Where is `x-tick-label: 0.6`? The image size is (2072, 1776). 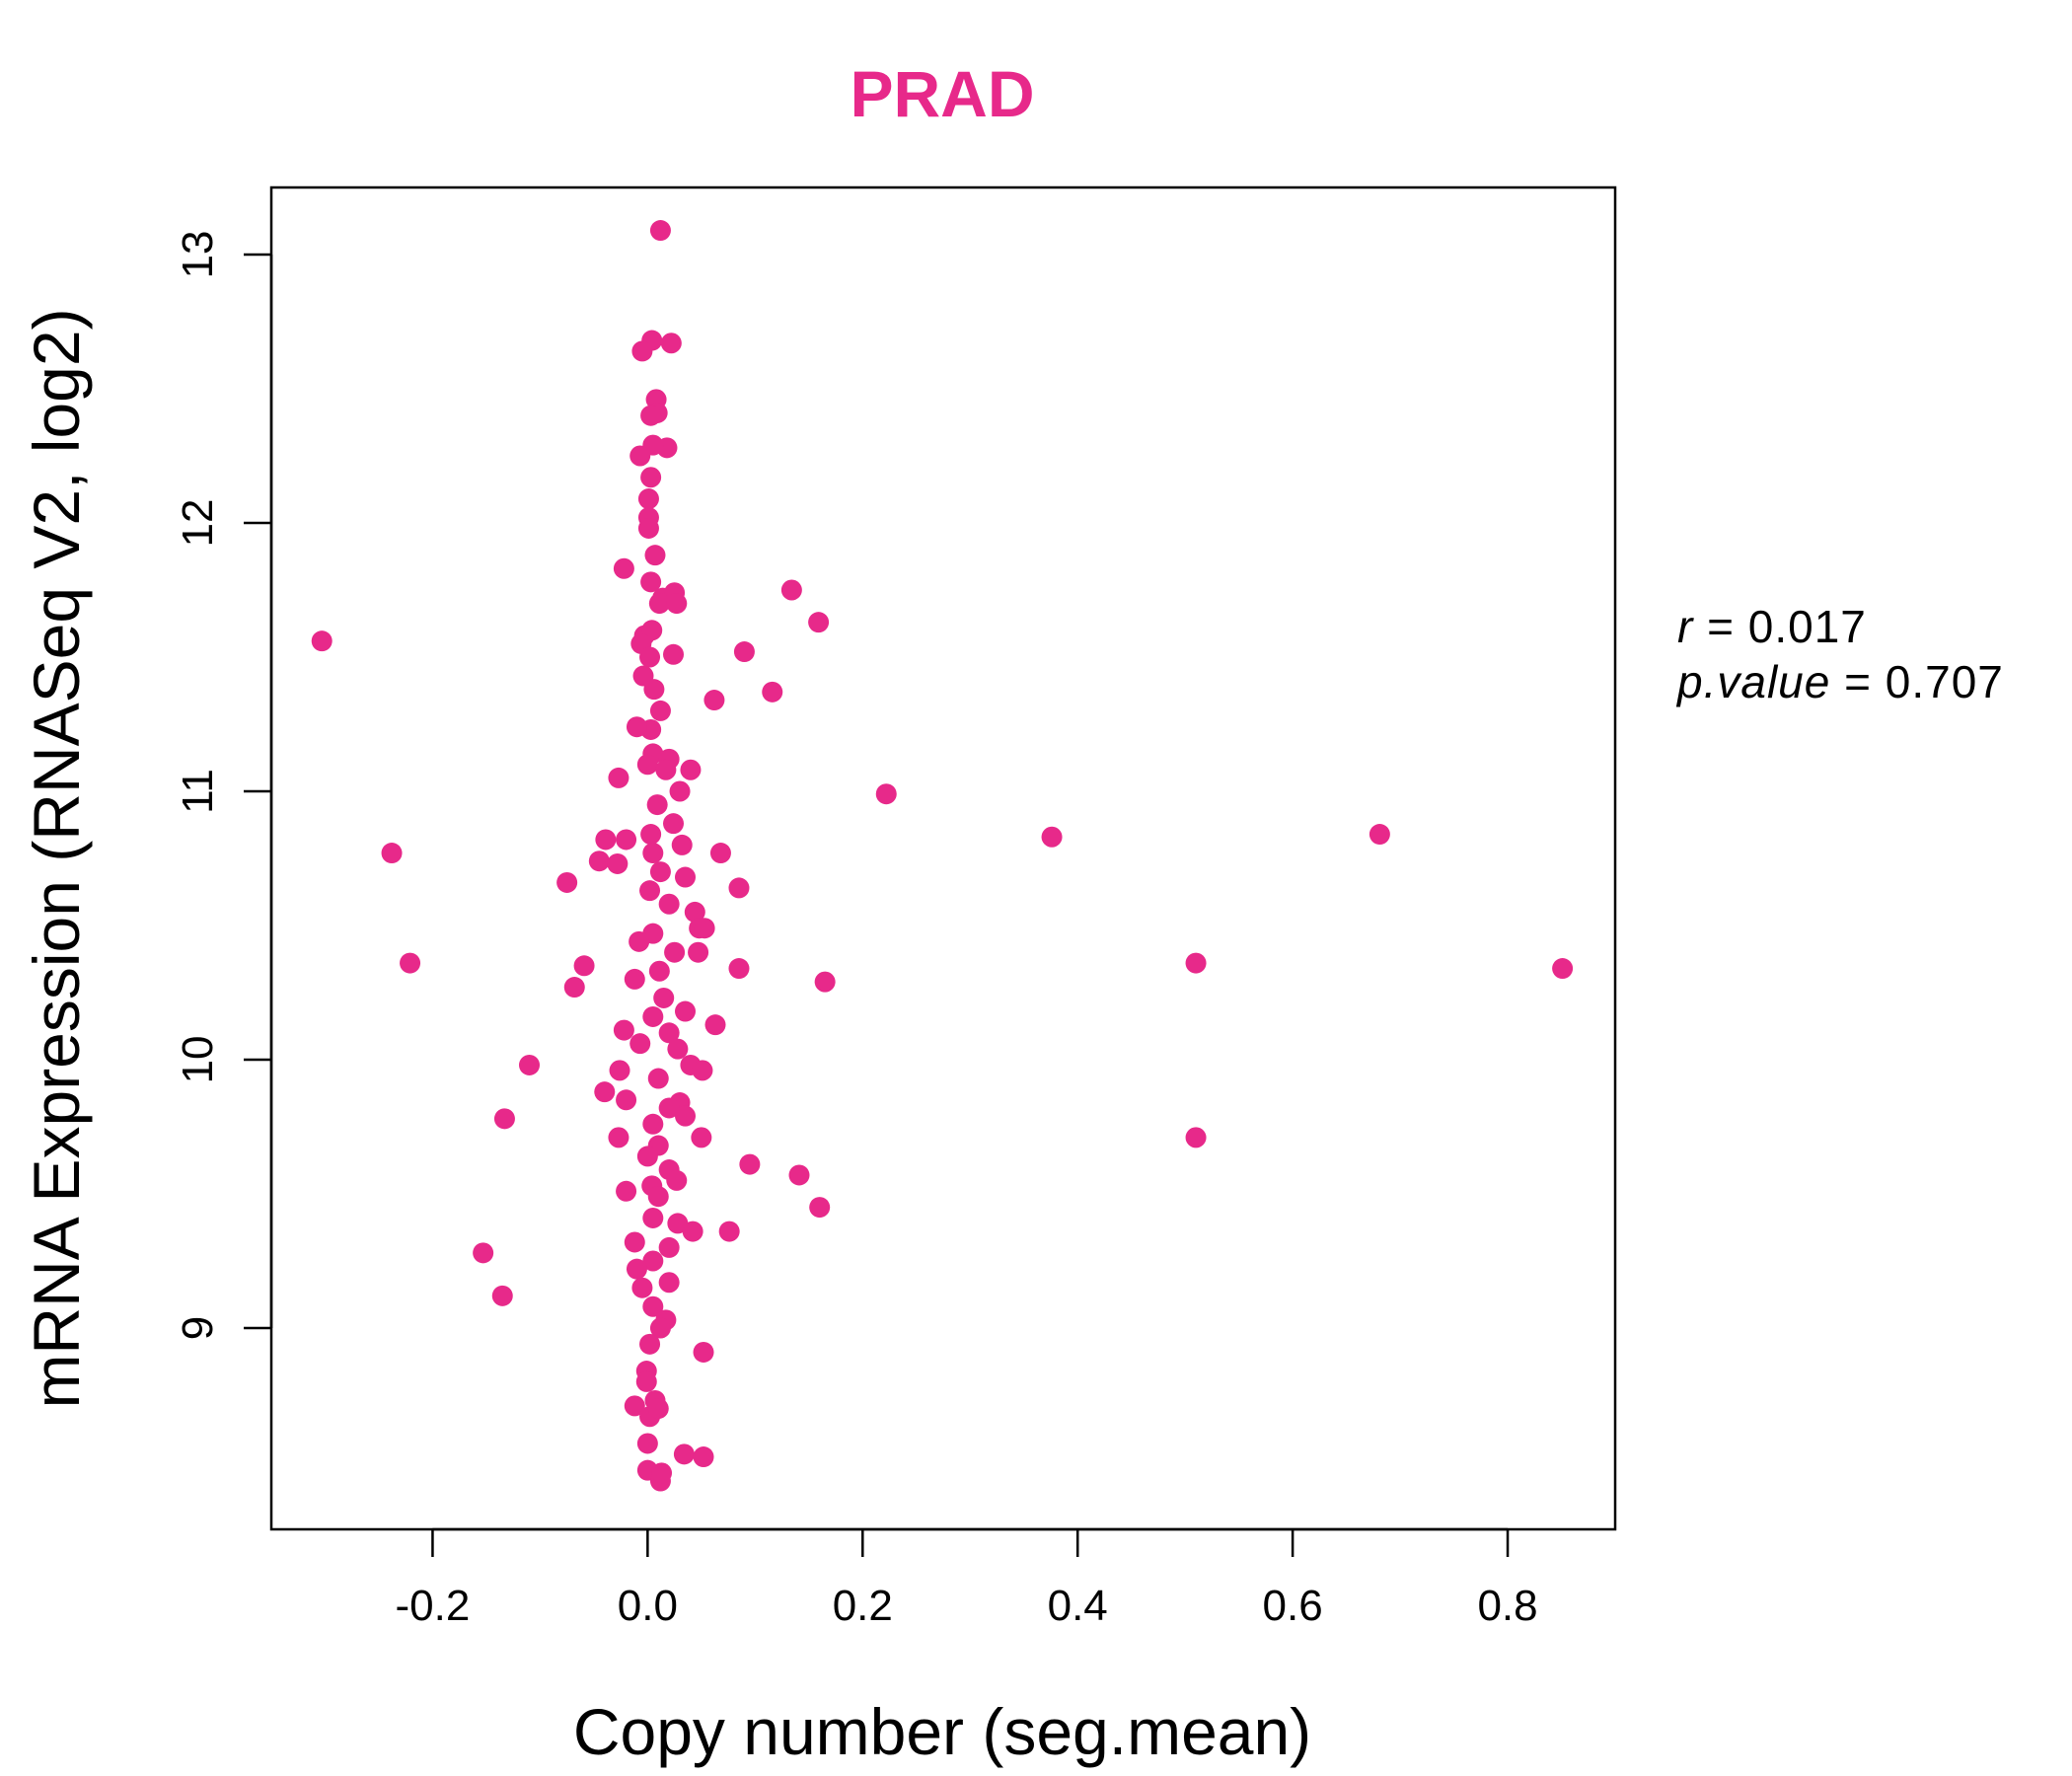
x-tick-label: 0.6 is located at coordinates (1293, 1606).